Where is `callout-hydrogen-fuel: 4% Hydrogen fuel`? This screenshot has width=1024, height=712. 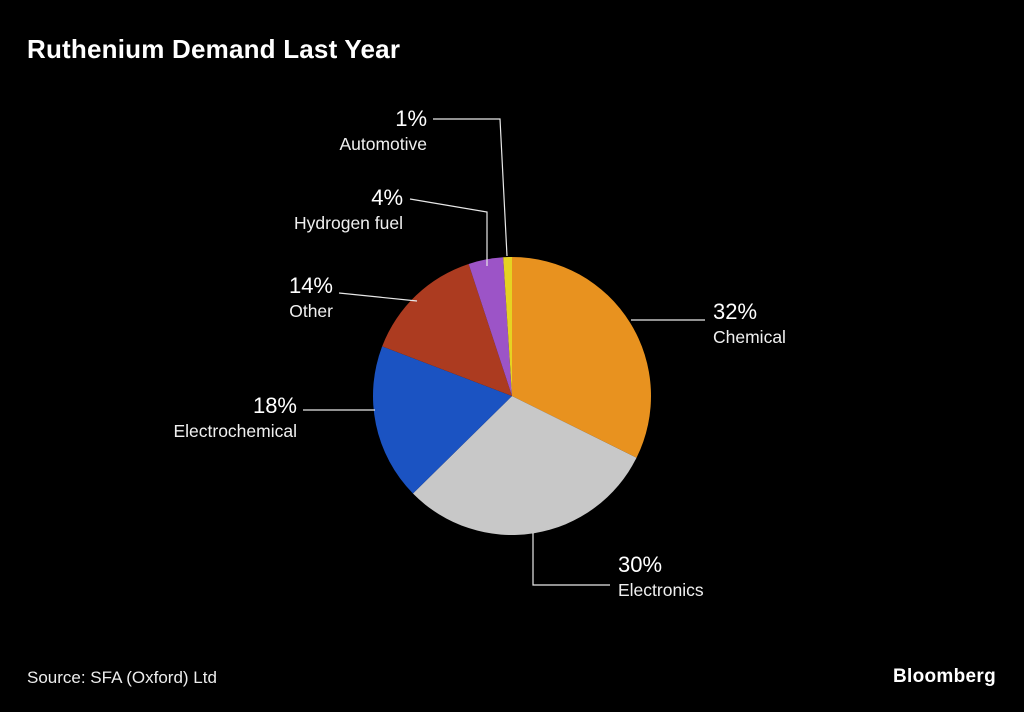
callout-hydrogen-fuel: 4% Hydrogen fuel is located at coordinates (348, 209).